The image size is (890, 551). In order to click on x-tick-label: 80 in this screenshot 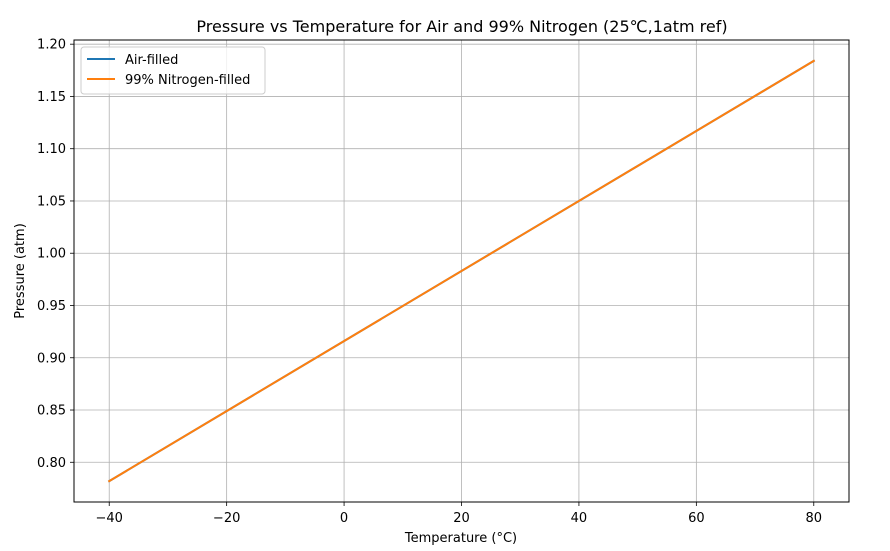, I will do `click(813, 518)`.